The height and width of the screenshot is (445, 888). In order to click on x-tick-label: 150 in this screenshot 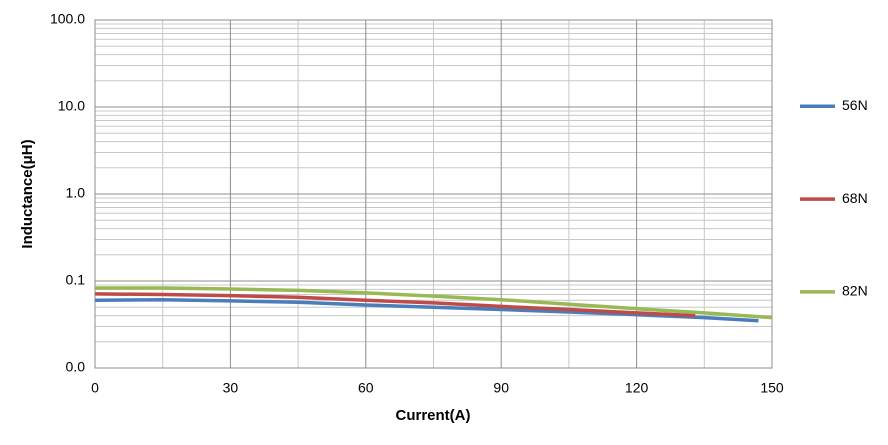, I will do `click(772, 388)`.